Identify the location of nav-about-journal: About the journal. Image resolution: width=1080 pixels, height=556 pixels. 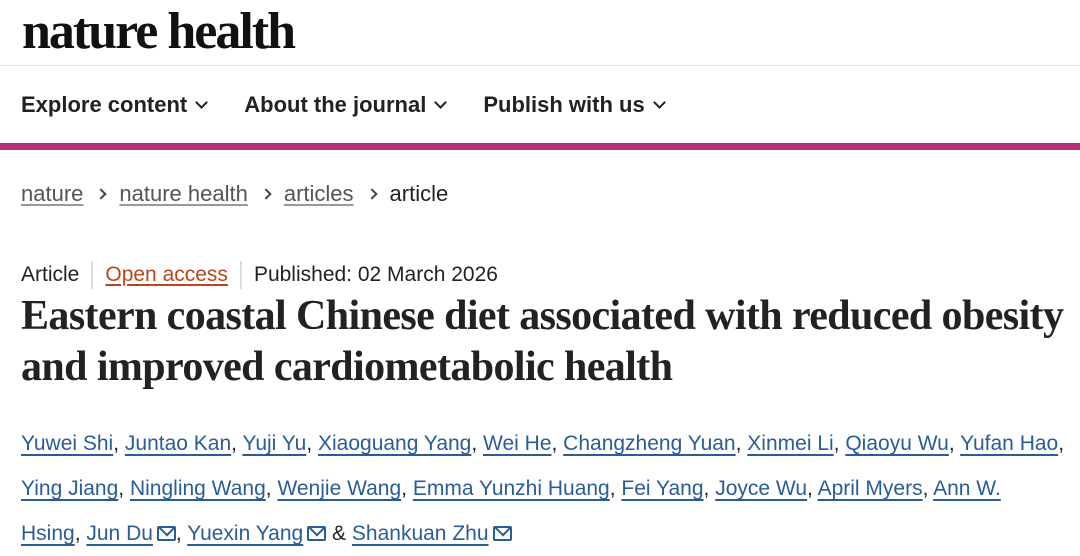
(346, 104).